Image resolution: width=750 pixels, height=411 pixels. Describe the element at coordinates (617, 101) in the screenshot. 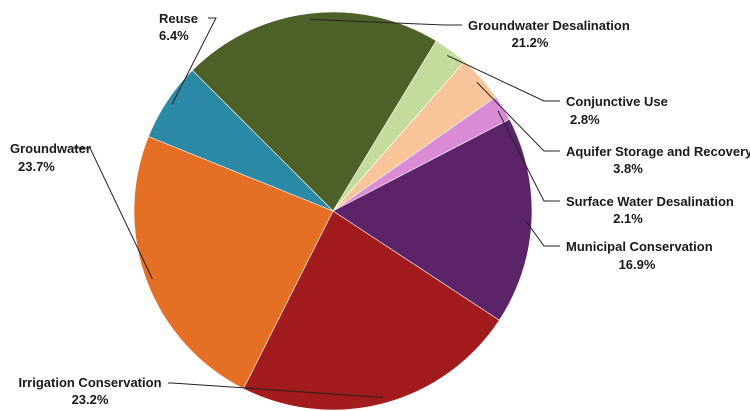

I see `label-conjunctive-use: Conjunctive Use` at that location.